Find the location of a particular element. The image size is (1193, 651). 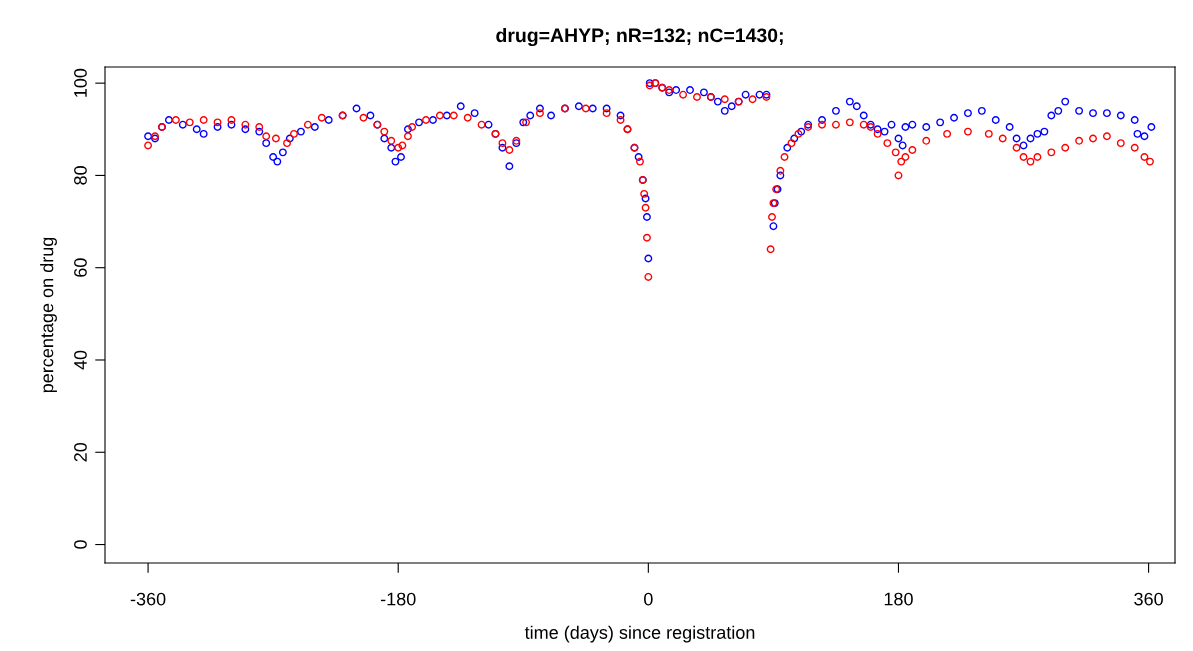

chart-title: drug=AHYP; nR=132; nC=1430; is located at coordinates (639, 37).